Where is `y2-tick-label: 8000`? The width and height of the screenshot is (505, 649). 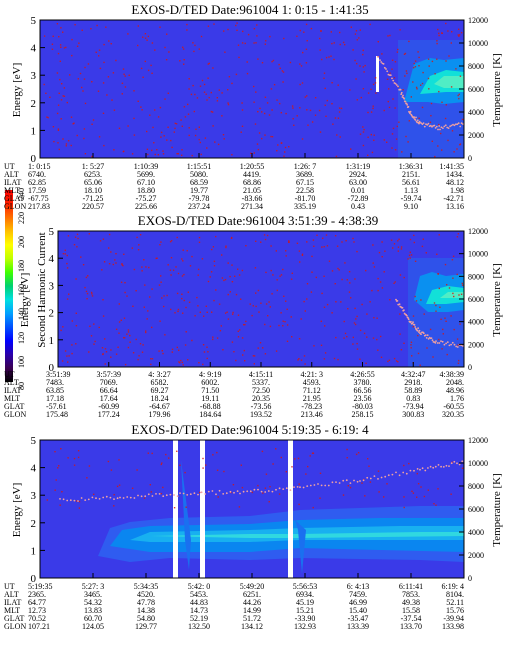 y2-tick-label: 8000 is located at coordinates (476, 66).